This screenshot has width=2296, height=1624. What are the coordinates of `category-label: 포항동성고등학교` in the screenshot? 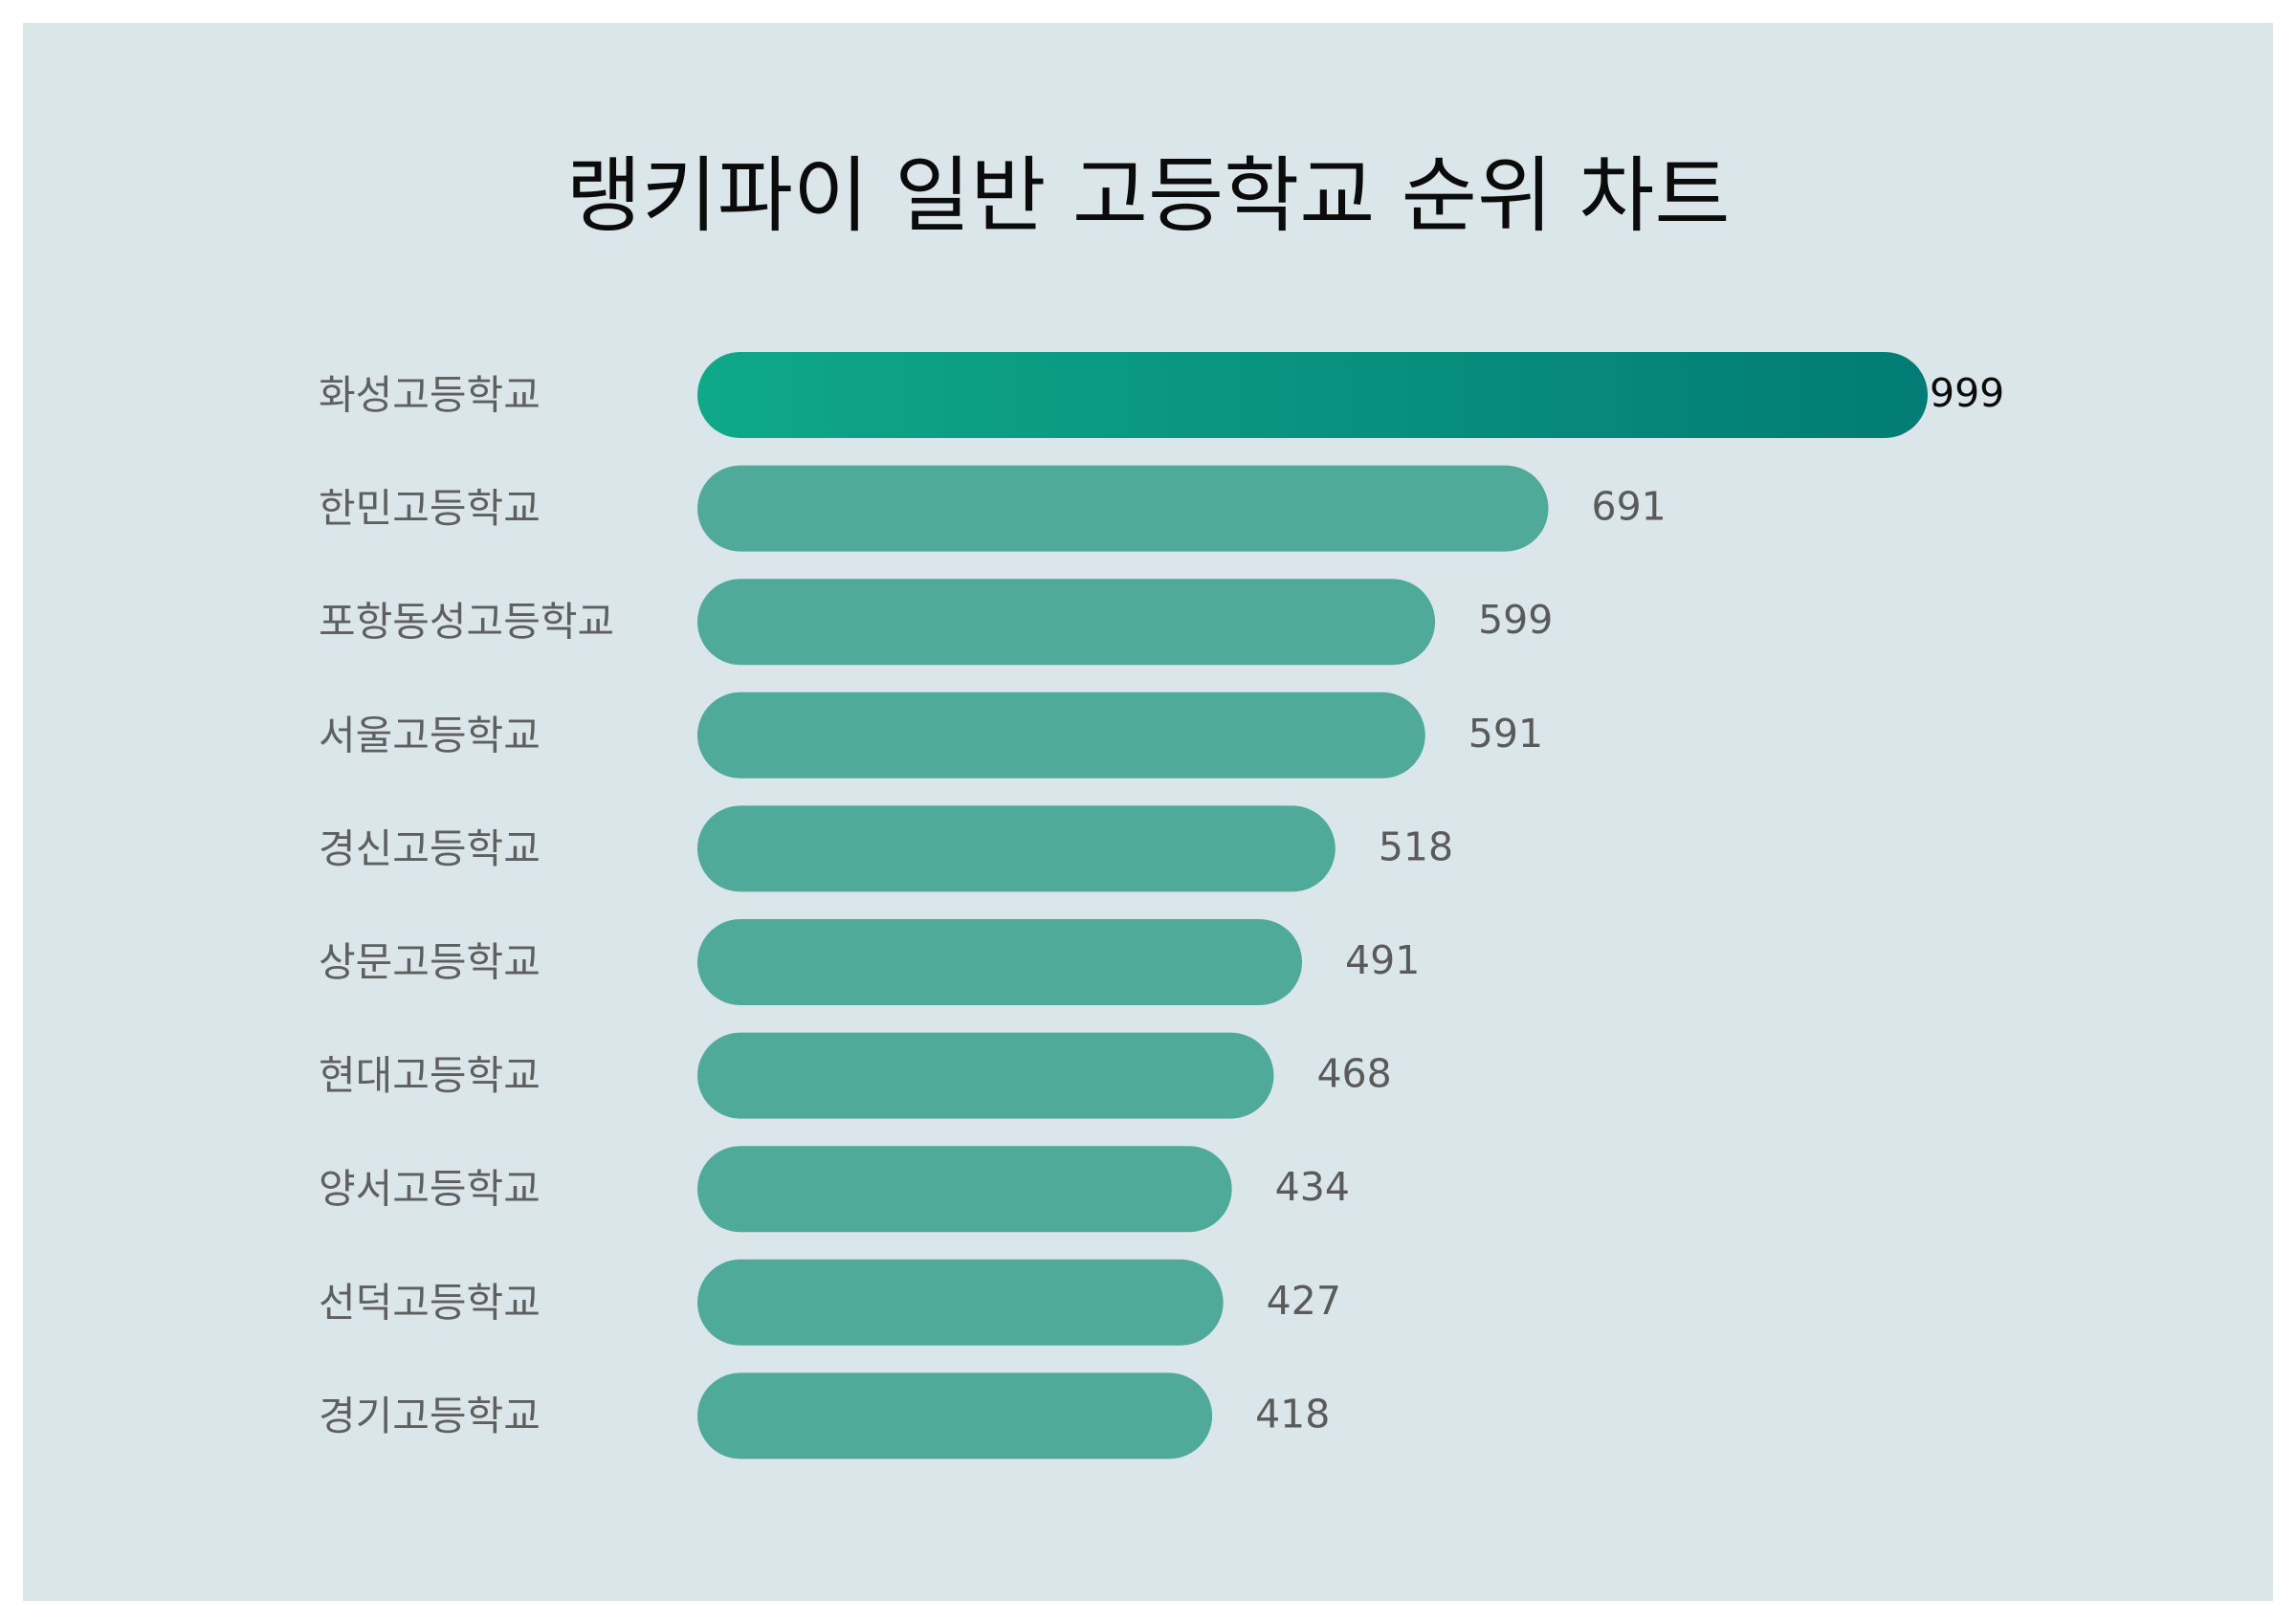 It's located at (467, 622).